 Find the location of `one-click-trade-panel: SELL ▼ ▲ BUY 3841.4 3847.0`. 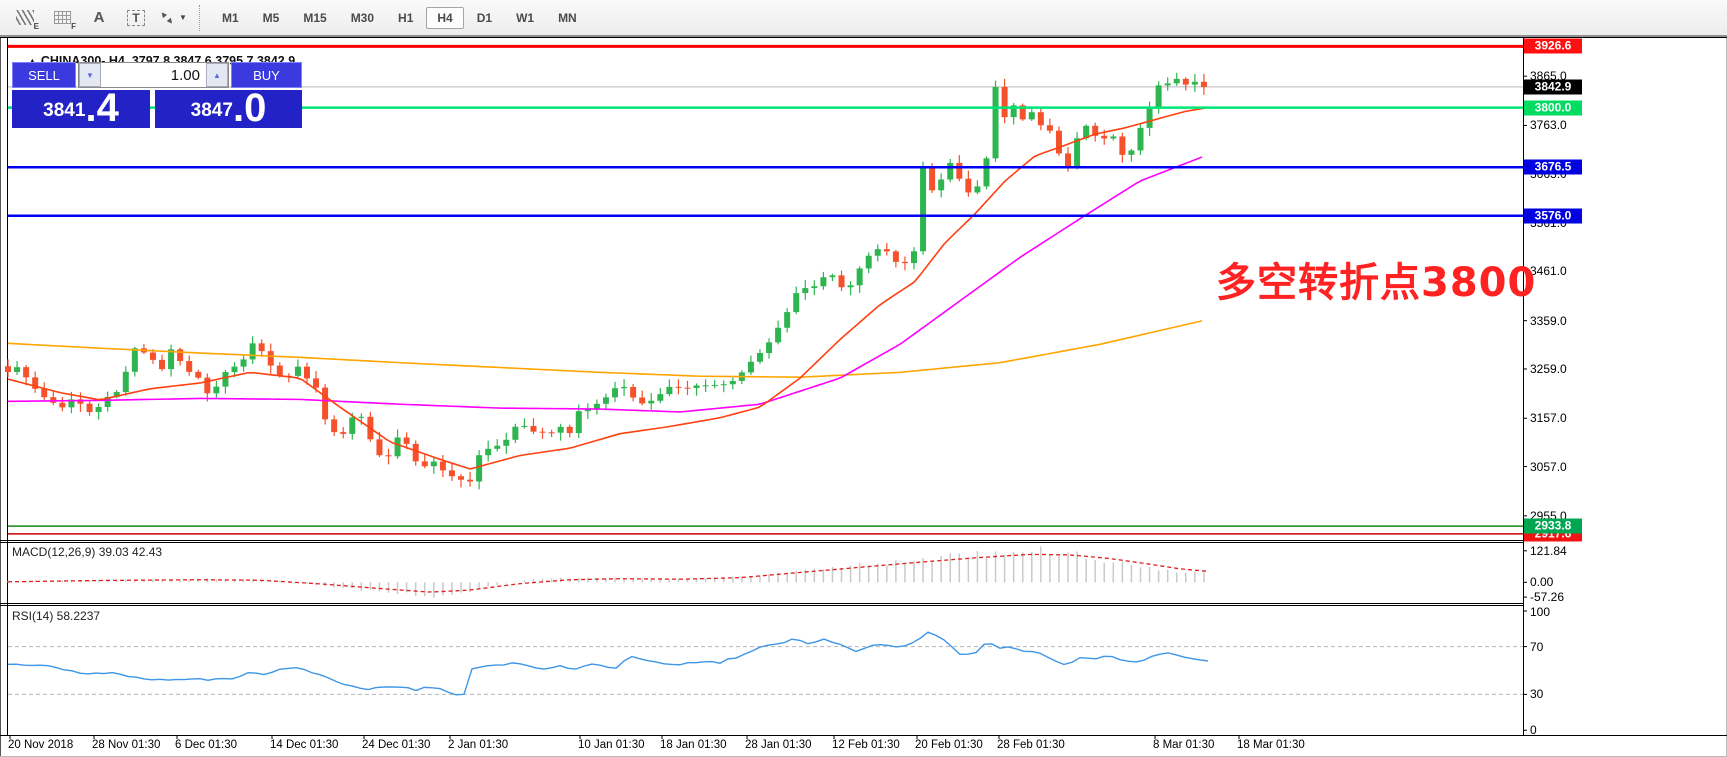

one-click-trade-panel: SELL ▼ ▲ BUY 3841.4 3847.0 is located at coordinates (157, 95).